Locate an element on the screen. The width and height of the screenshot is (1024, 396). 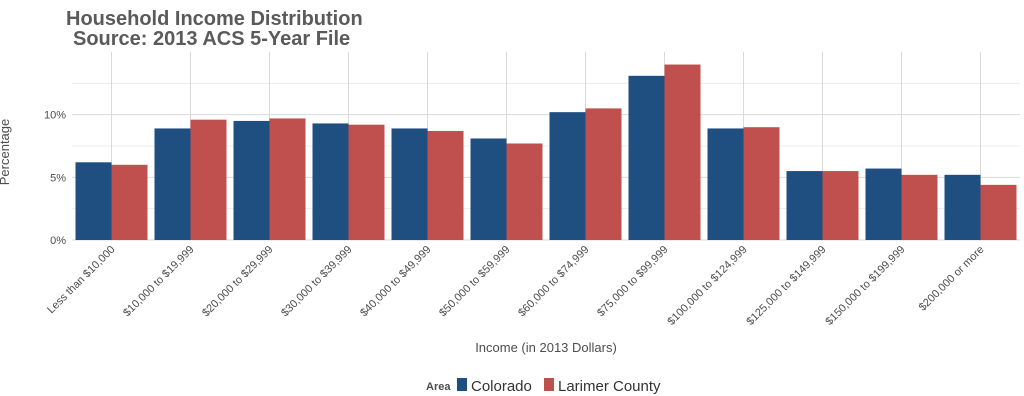
chart-title: Household Income Distribution is located at coordinates (214, 19).